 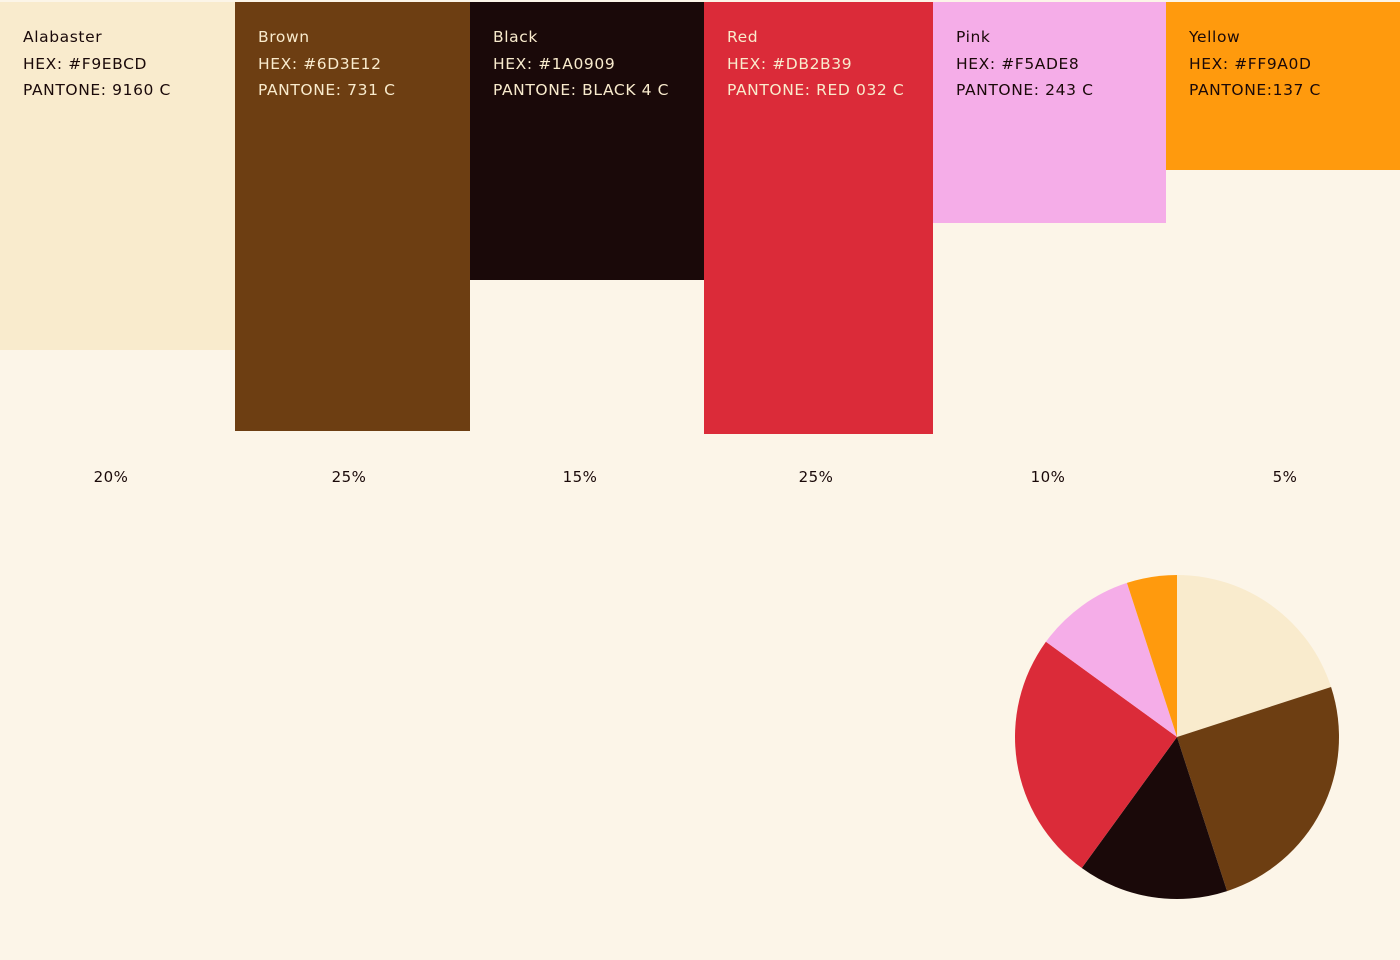 I want to click on swatch-brown: Brown HEX: #6D3E12 PANTONE: 731 C, so click(x=352, y=216).